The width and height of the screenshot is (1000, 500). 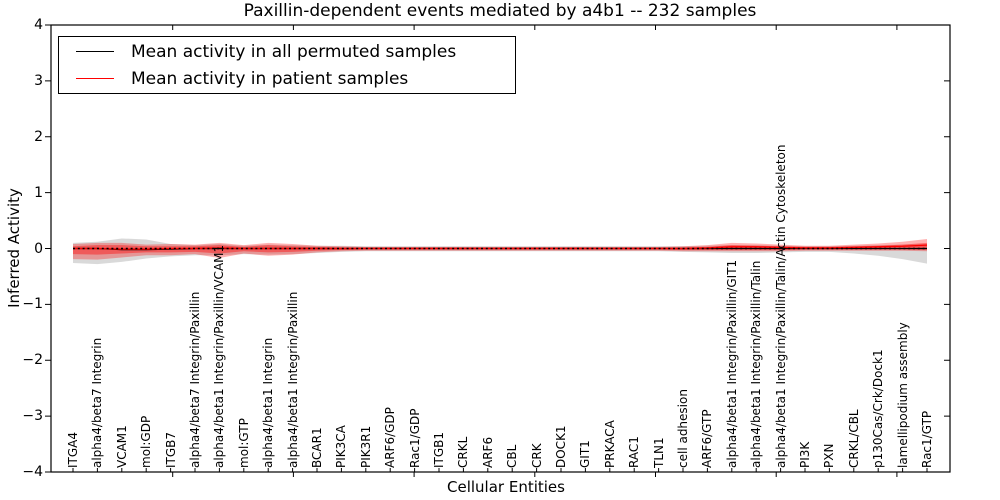 What do you see at coordinates (243, 443) in the screenshot?
I see `x-tick-label: mol:GTP` at bounding box center [243, 443].